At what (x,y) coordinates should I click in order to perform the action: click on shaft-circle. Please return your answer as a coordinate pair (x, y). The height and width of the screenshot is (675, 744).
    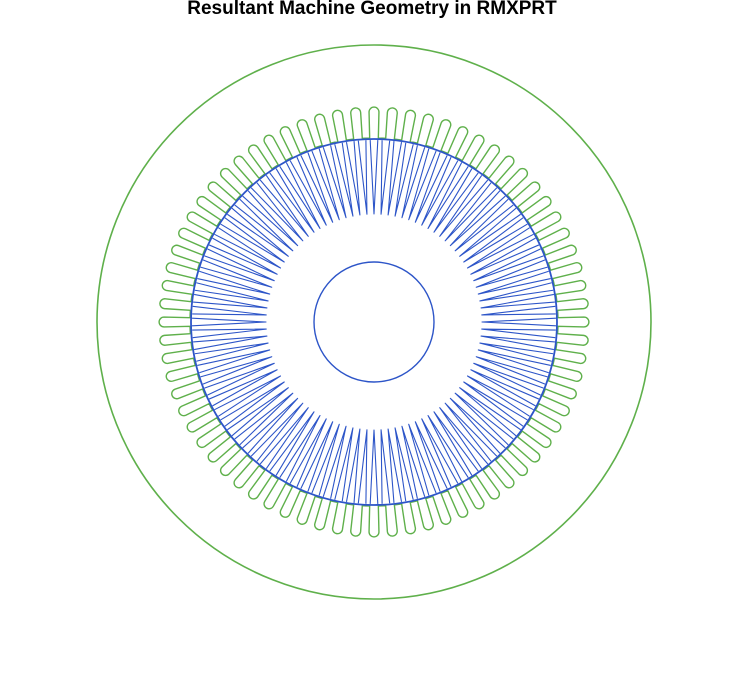
    Looking at the image, I should click on (374, 322).